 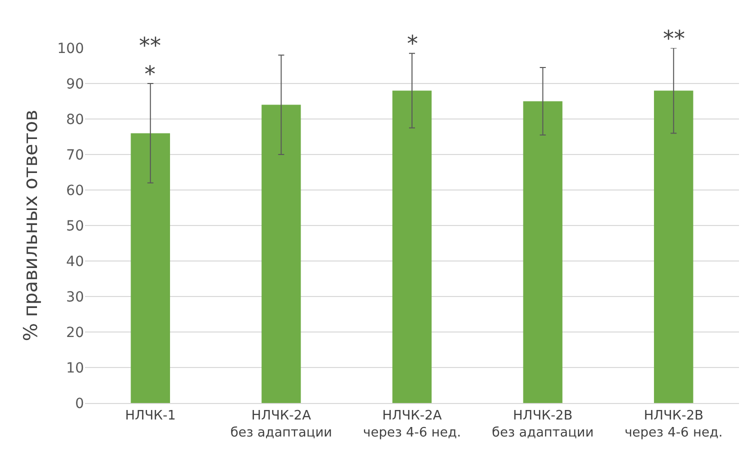 I want to click on x-tick-label: НЛЧК-2A через 4-6 нед., so click(x=412, y=424).